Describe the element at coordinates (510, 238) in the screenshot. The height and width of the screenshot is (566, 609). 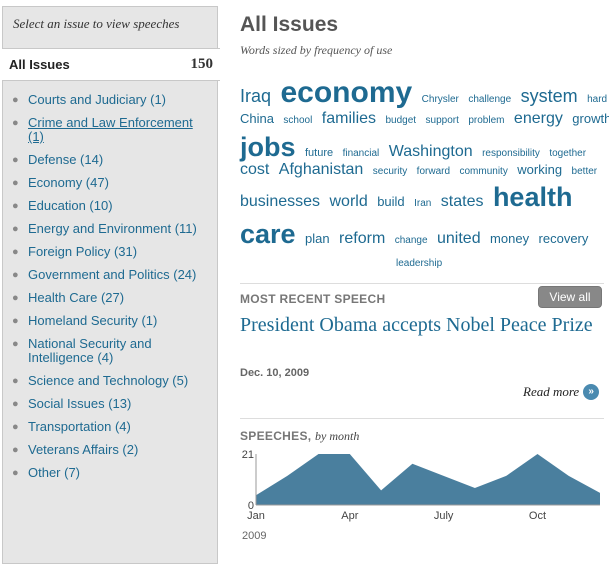
I see `cloud-word: money` at that location.